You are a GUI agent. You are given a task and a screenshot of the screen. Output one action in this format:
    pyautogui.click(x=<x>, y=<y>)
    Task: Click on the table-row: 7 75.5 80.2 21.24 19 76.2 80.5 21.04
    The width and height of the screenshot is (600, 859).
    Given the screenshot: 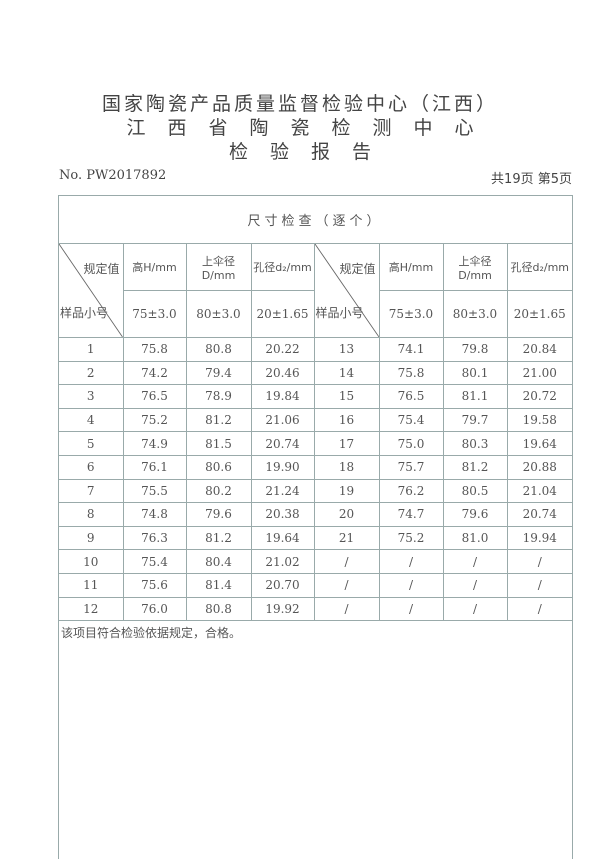 What is the action you would take?
    pyautogui.click(x=315, y=491)
    